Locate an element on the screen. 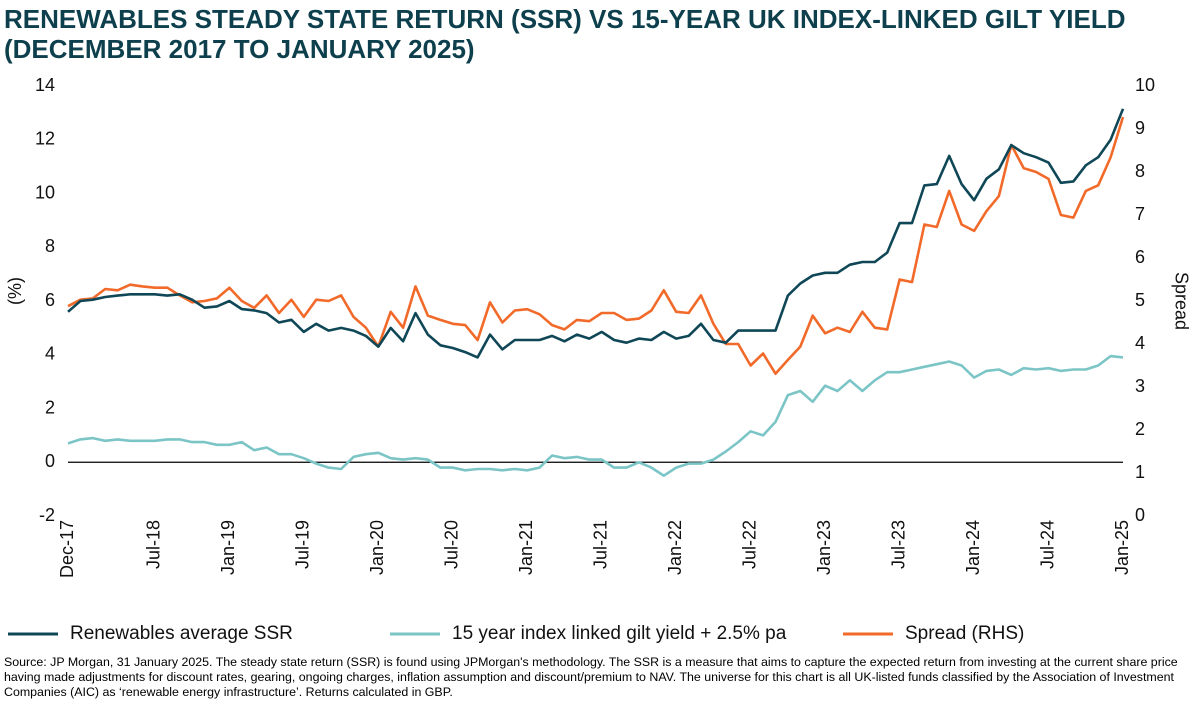 The width and height of the screenshot is (1200, 704). y-tick-label: 10 is located at coordinates (45, 192).